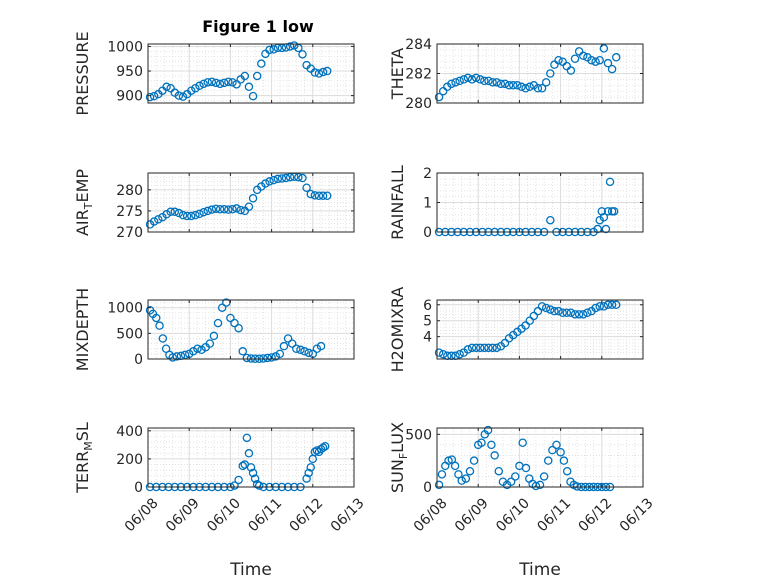 This screenshot has height=583, width=778. What do you see at coordinates (418, 104) in the screenshot?
I see `y-tick-label: 280` at bounding box center [418, 104].